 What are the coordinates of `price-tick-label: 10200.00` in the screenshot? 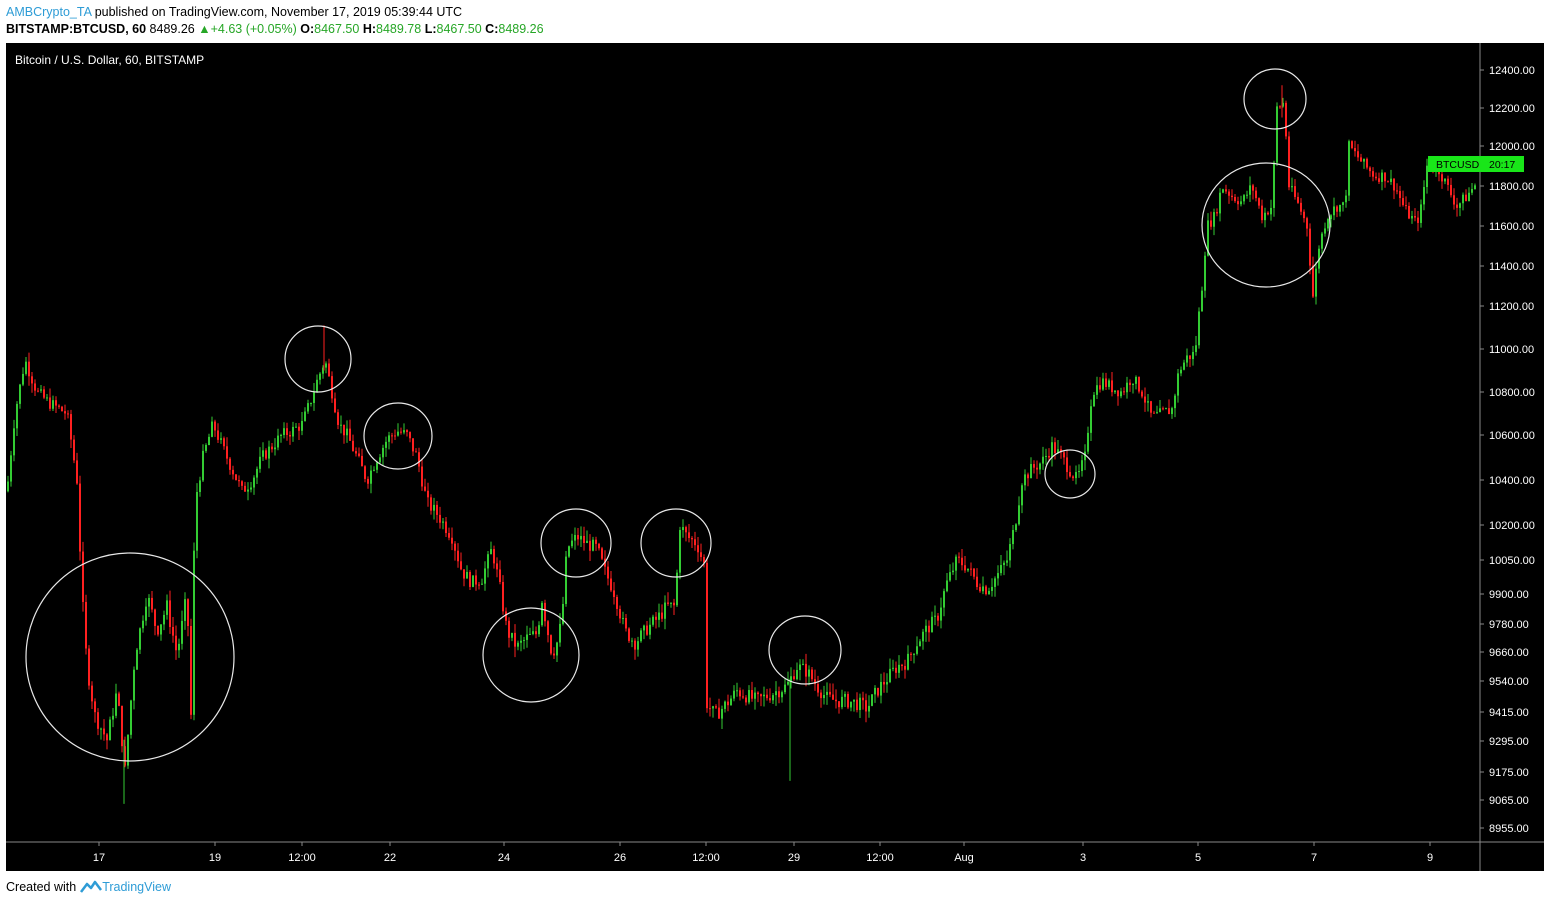 It's located at (1512, 526).